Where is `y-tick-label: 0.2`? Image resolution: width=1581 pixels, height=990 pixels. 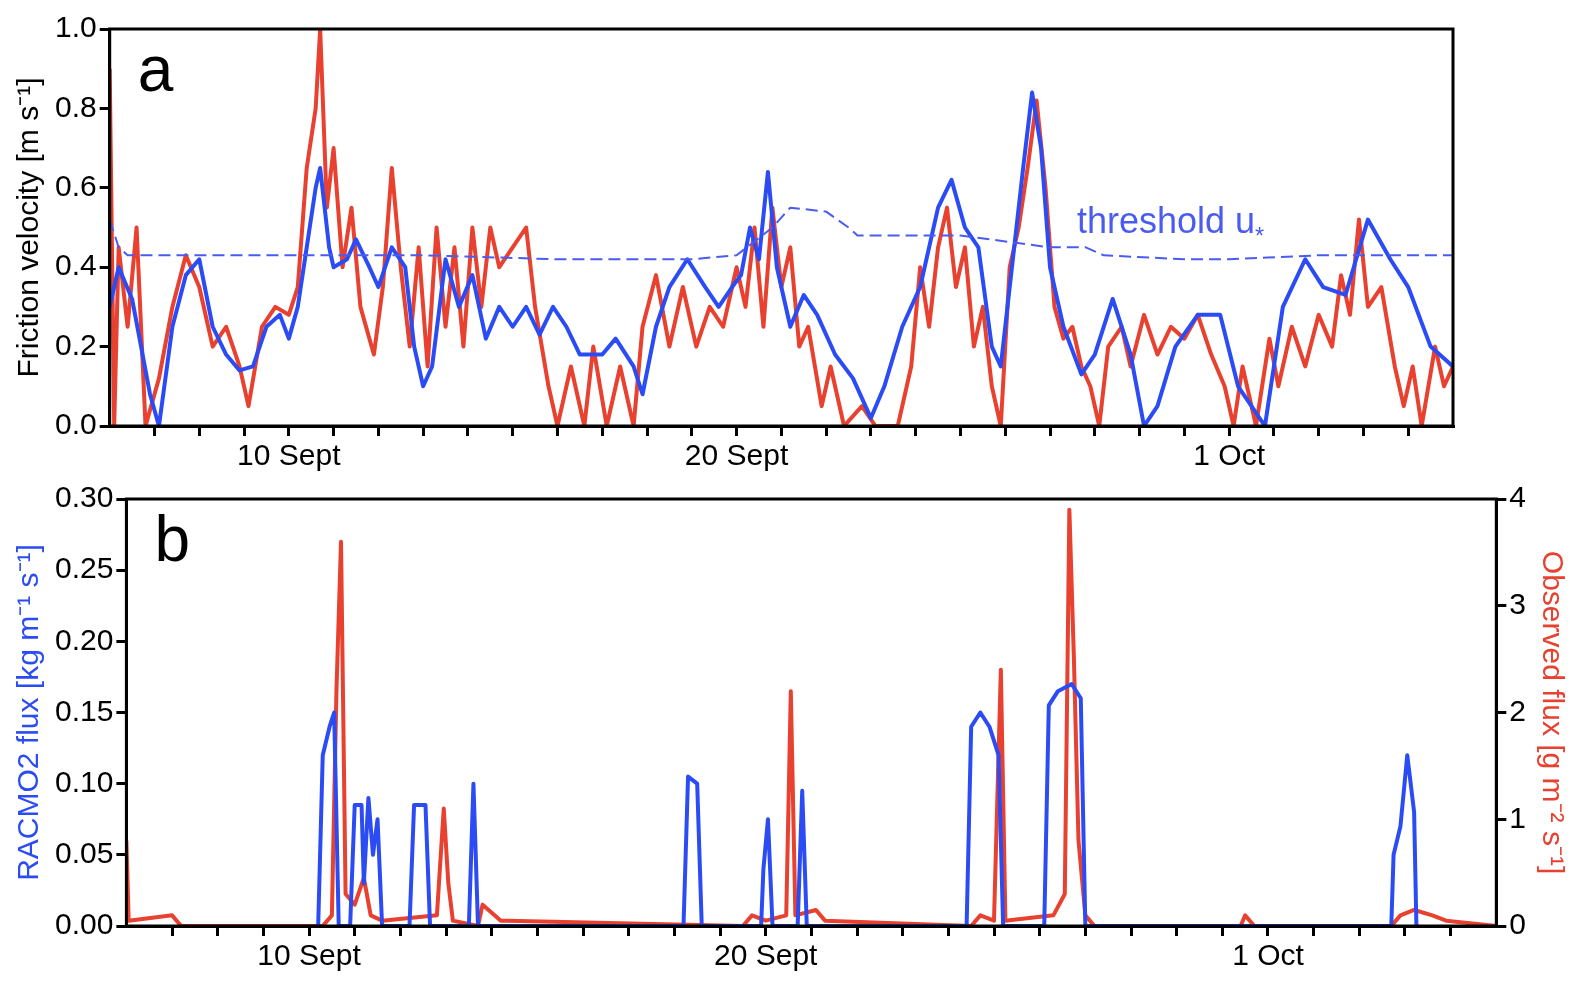 y-tick-label: 0.2 is located at coordinates (75, 344).